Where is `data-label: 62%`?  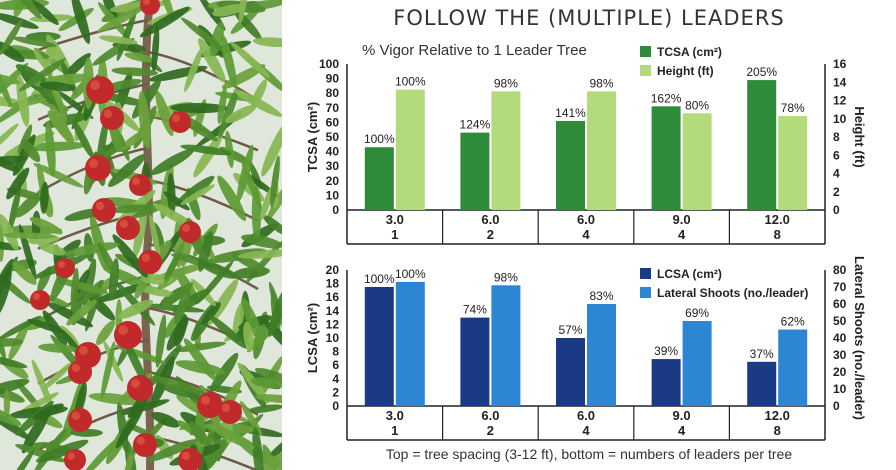
data-label: 62% is located at coordinates (793, 322).